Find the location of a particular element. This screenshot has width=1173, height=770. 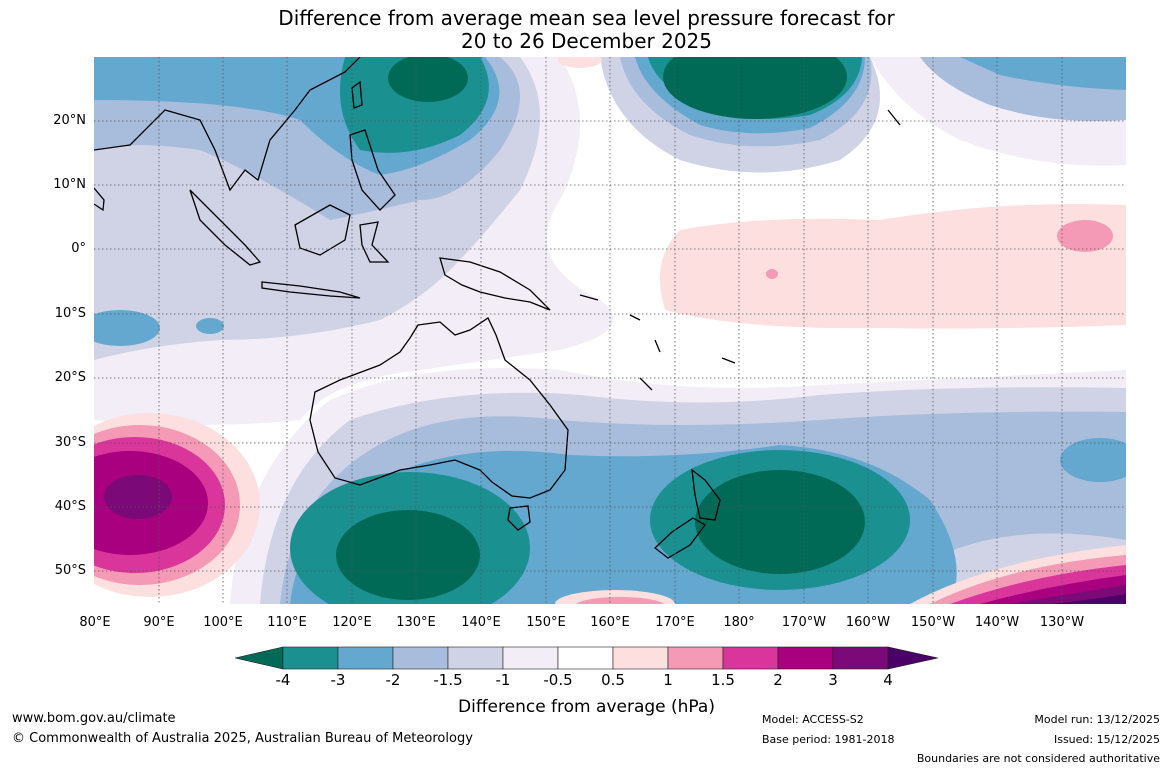

lon-label: 110°E is located at coordinates (287, 622).